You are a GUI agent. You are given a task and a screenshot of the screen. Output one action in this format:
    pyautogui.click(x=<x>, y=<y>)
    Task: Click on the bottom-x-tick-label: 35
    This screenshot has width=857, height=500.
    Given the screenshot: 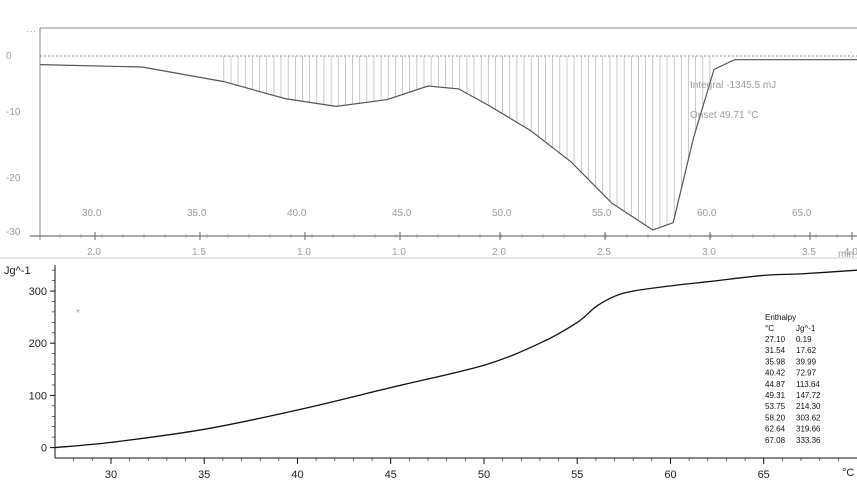 What is the action you would take?
    pyautogui.click(x=204, y=475)
    